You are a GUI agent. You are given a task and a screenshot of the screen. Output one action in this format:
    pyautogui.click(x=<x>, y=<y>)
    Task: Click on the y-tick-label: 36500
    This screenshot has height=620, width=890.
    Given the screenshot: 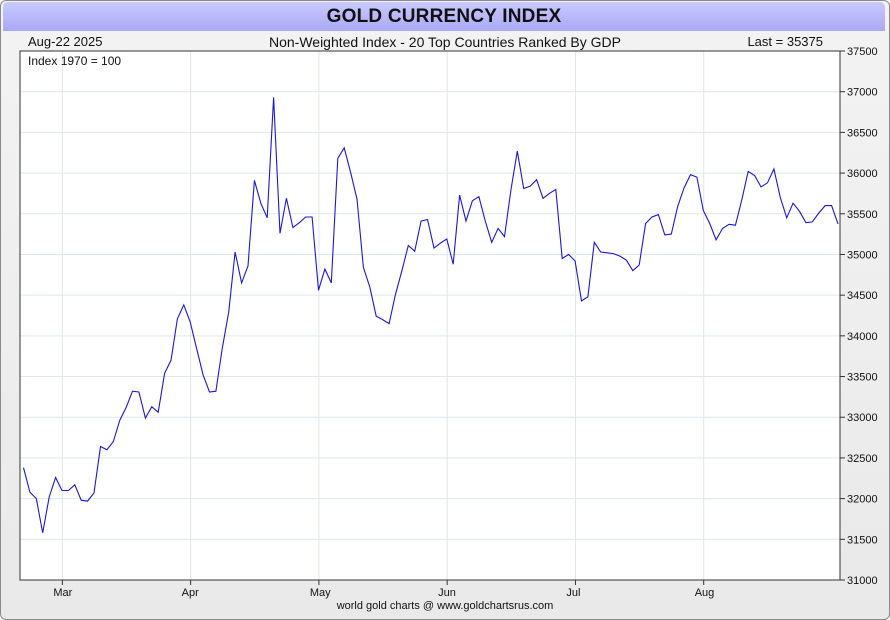 What is the action you would take?
    pyautogui.click(x=862, y=133)
    